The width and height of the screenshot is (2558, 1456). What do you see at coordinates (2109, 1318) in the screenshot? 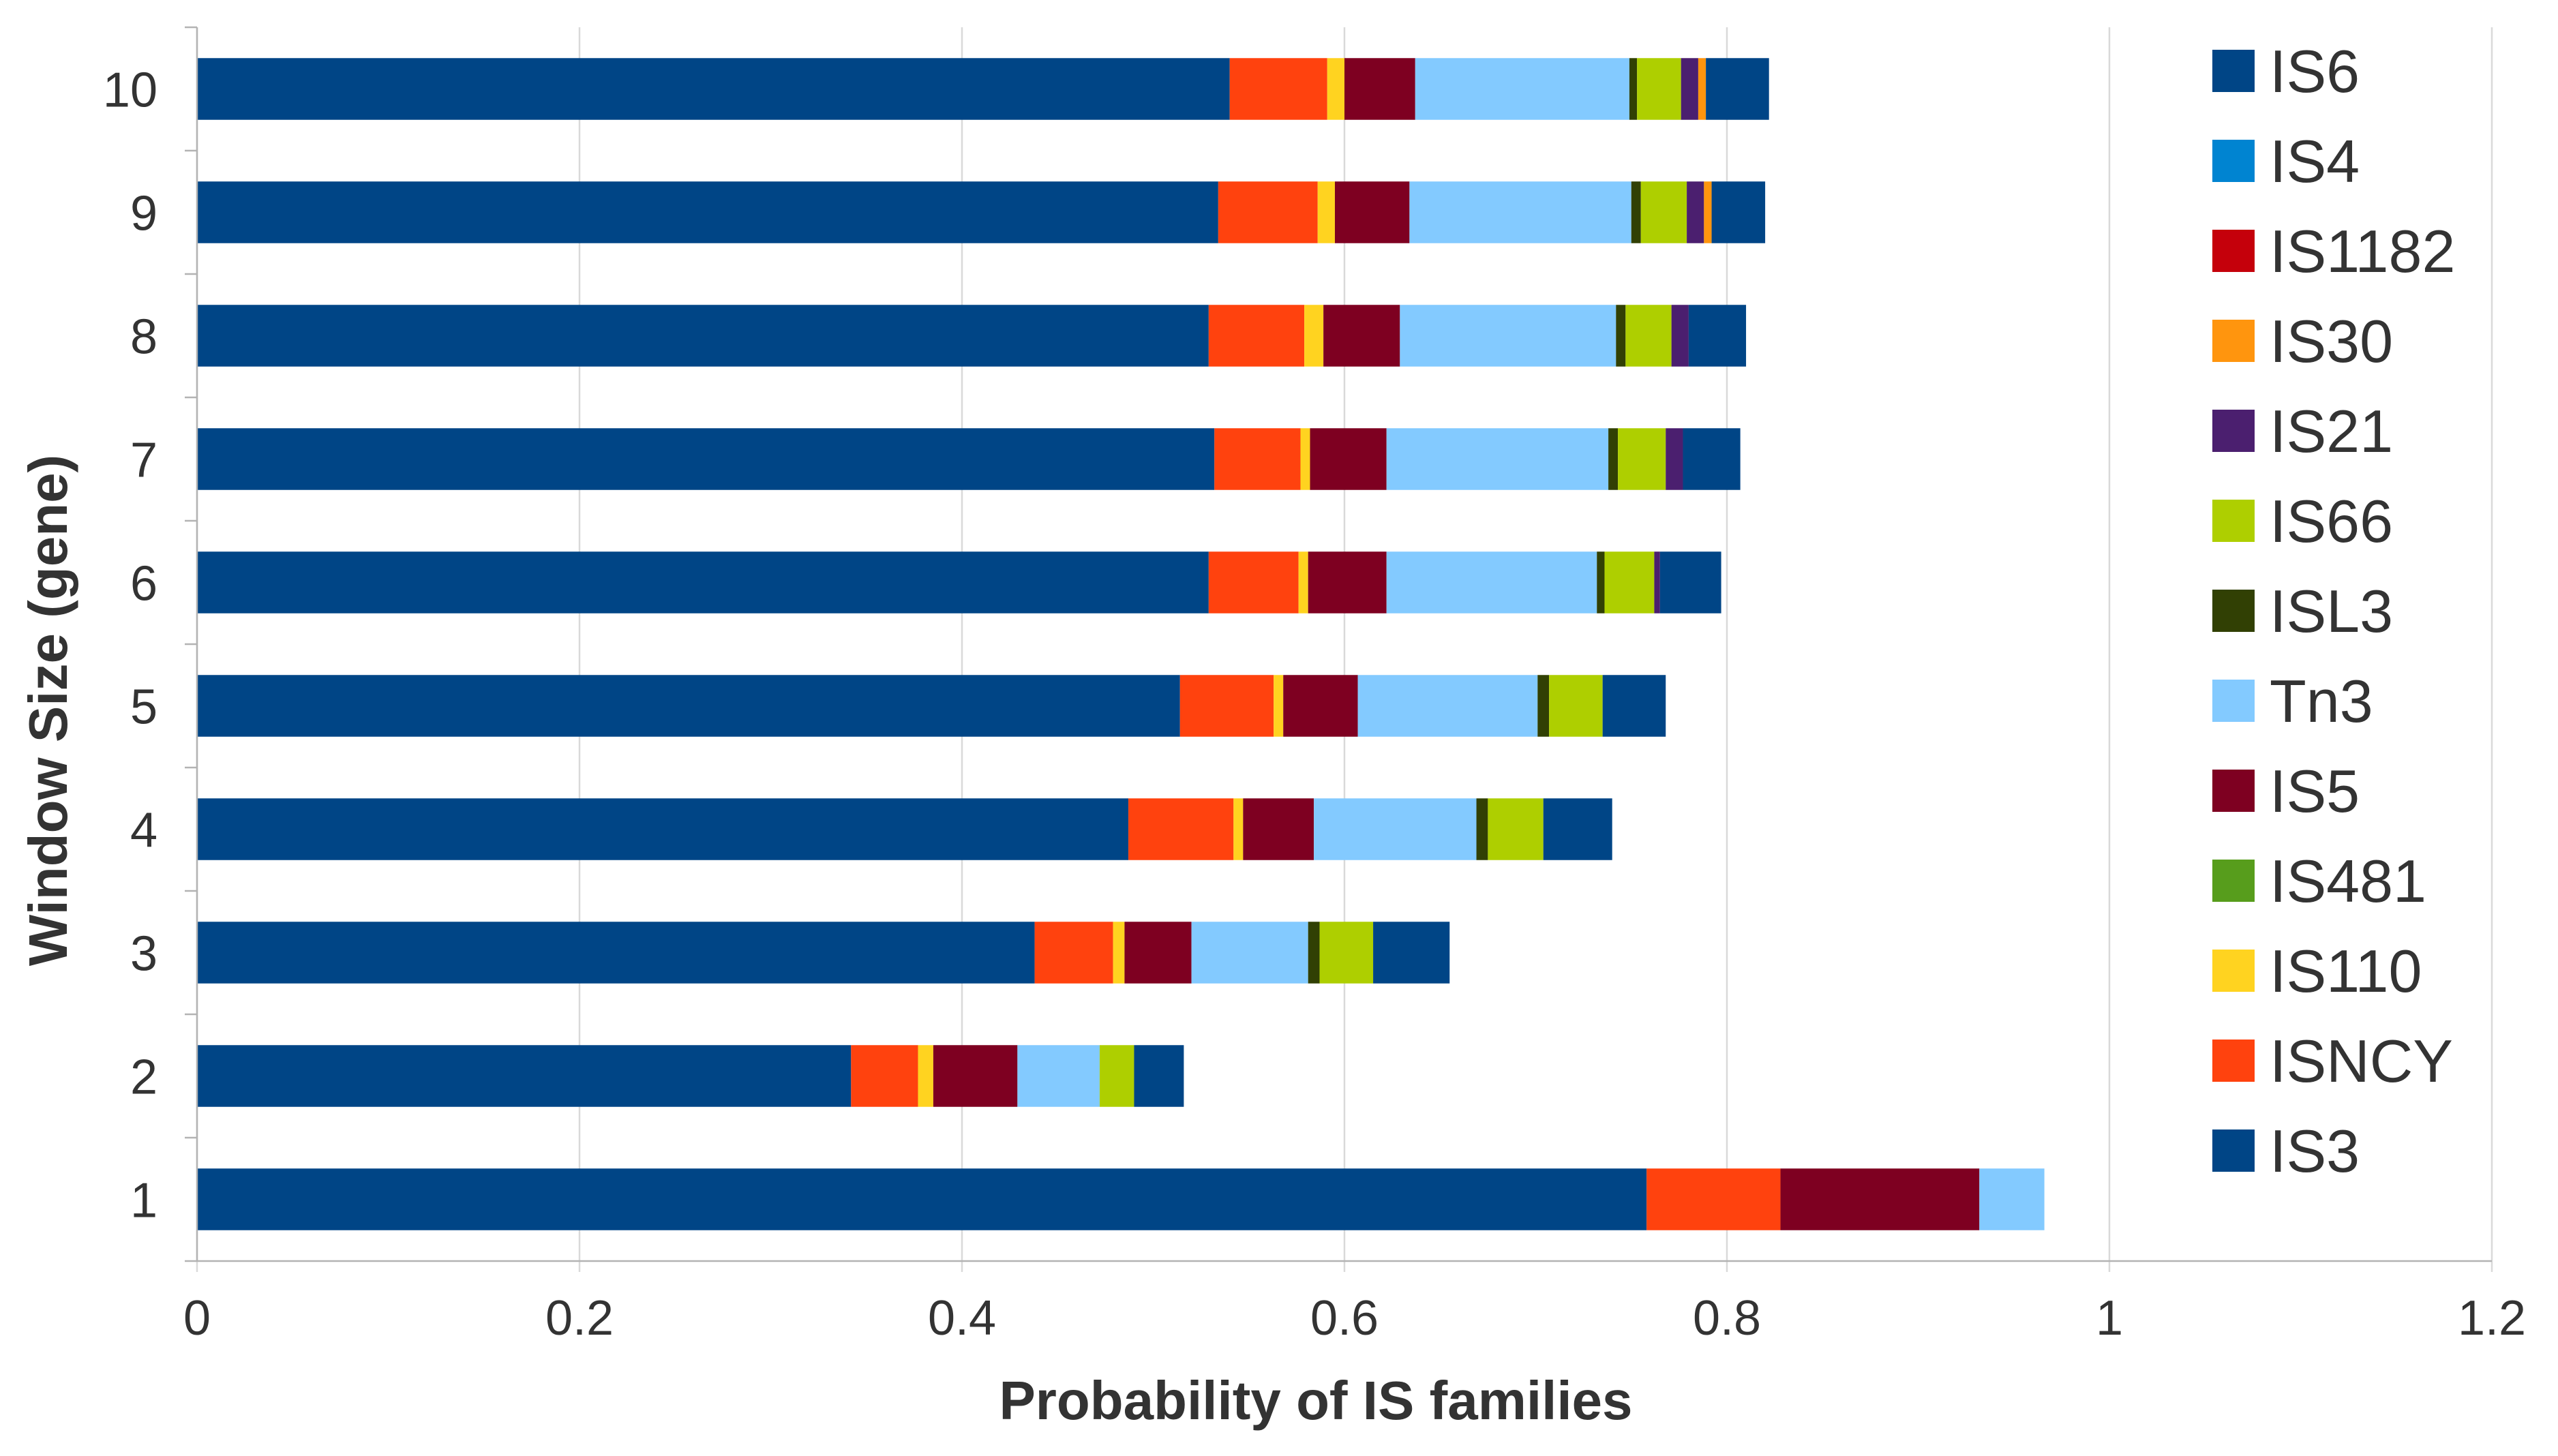
I see `x-tick-label: 1` at bounding box center [2109, 1318].